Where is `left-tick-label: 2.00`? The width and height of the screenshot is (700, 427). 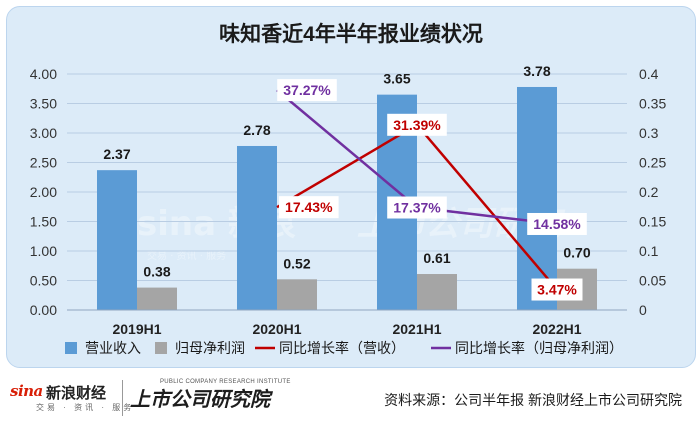 left-tick-label: 2.00 is located at coordinates (43, 192).